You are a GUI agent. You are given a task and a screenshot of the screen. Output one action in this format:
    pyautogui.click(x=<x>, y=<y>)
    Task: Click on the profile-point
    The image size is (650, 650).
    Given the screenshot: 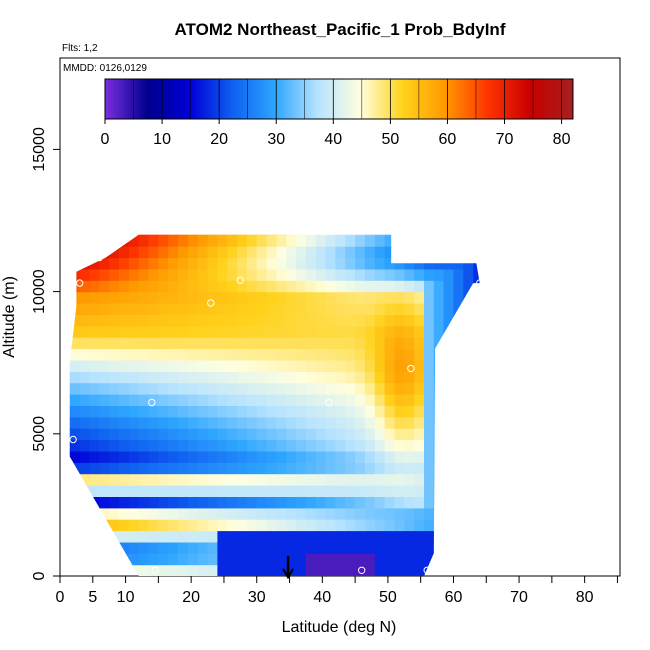 What is the action you would take?
    pyautogui.click(x=99, y=257)
    